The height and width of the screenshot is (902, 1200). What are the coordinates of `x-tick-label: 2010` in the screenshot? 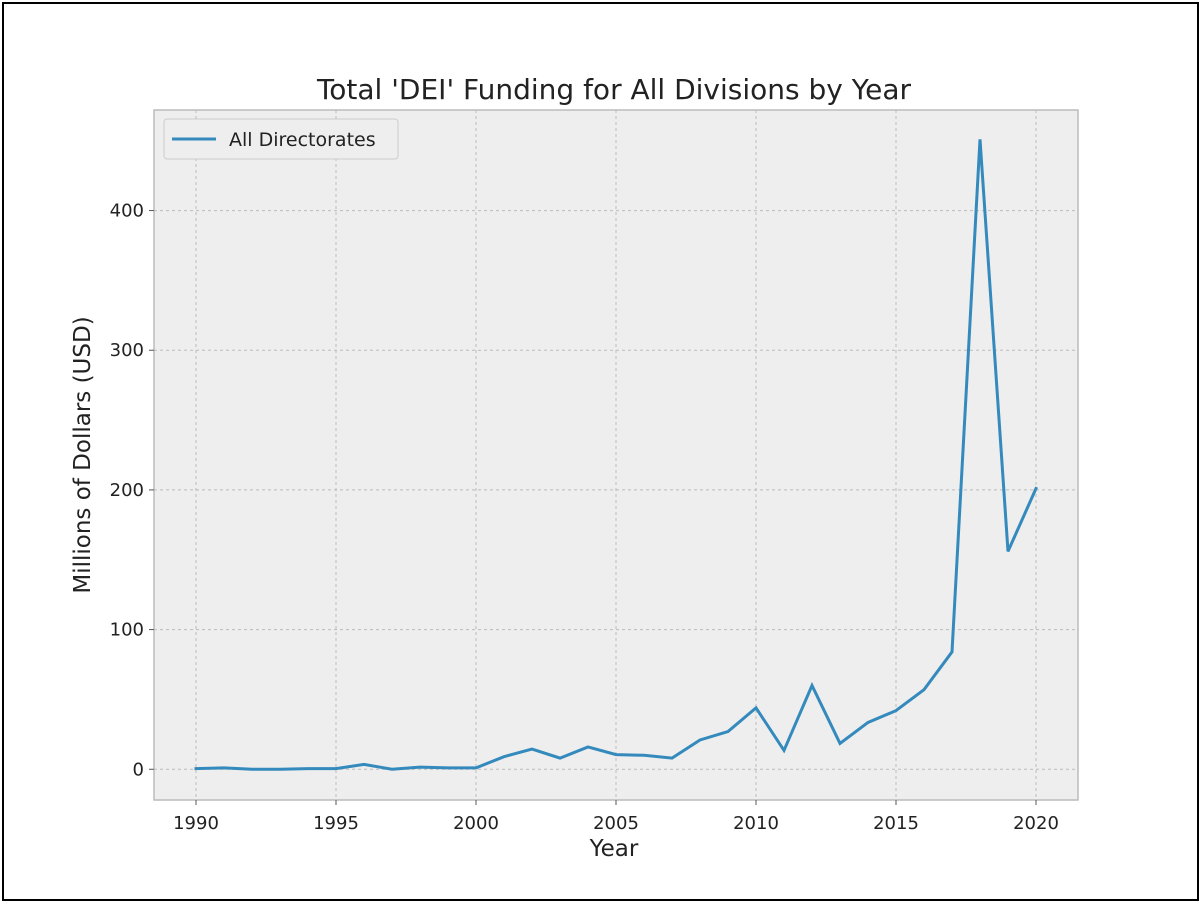 It's located at (756, 823).